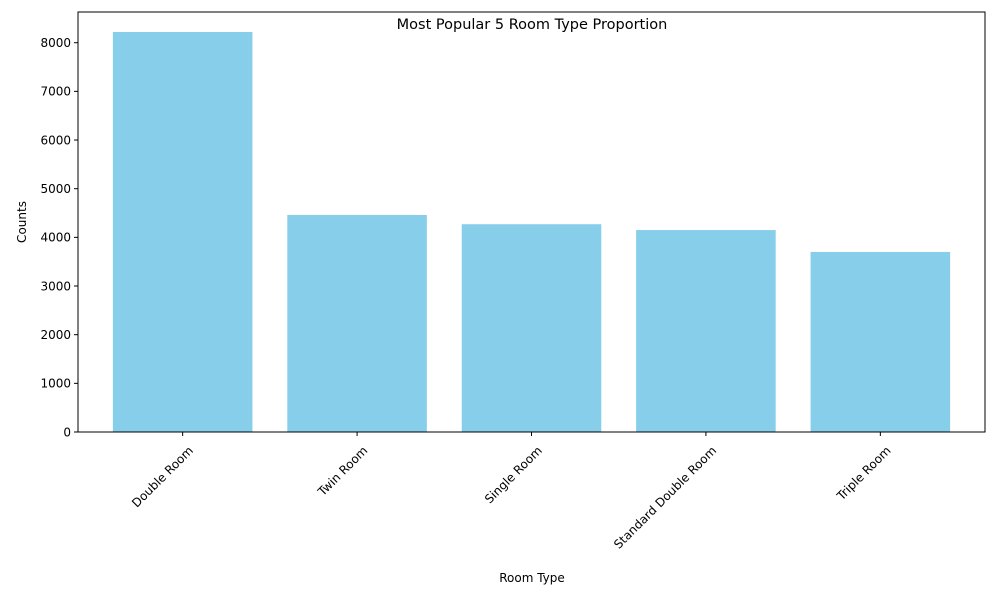 This screenshot has width=1000, height=600. What do you see at coordinates (532, 25) in the screenshot?
I see `chart-title: Most Popular 5 Room Type Proportion` at bounding box center [532, 25].